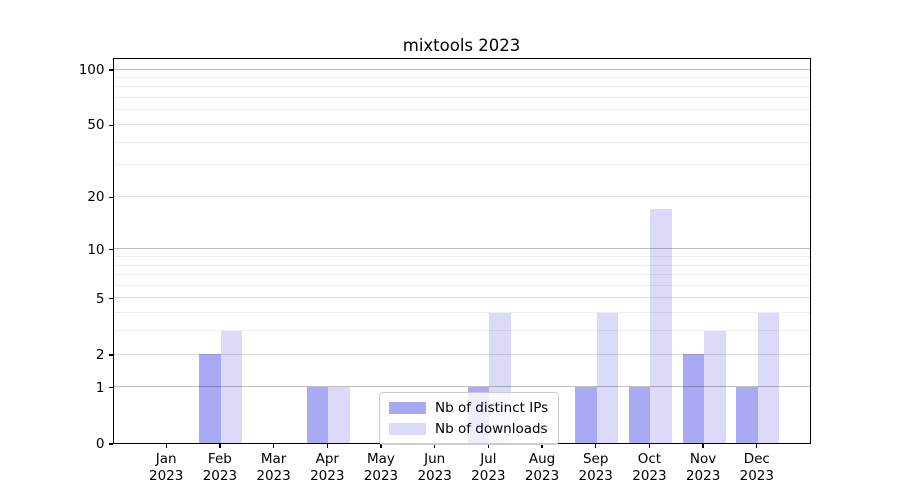  Describe the element at coordinates (747, 414) in the screenshot. I see `bar-distinct-ips-dec` at that location.